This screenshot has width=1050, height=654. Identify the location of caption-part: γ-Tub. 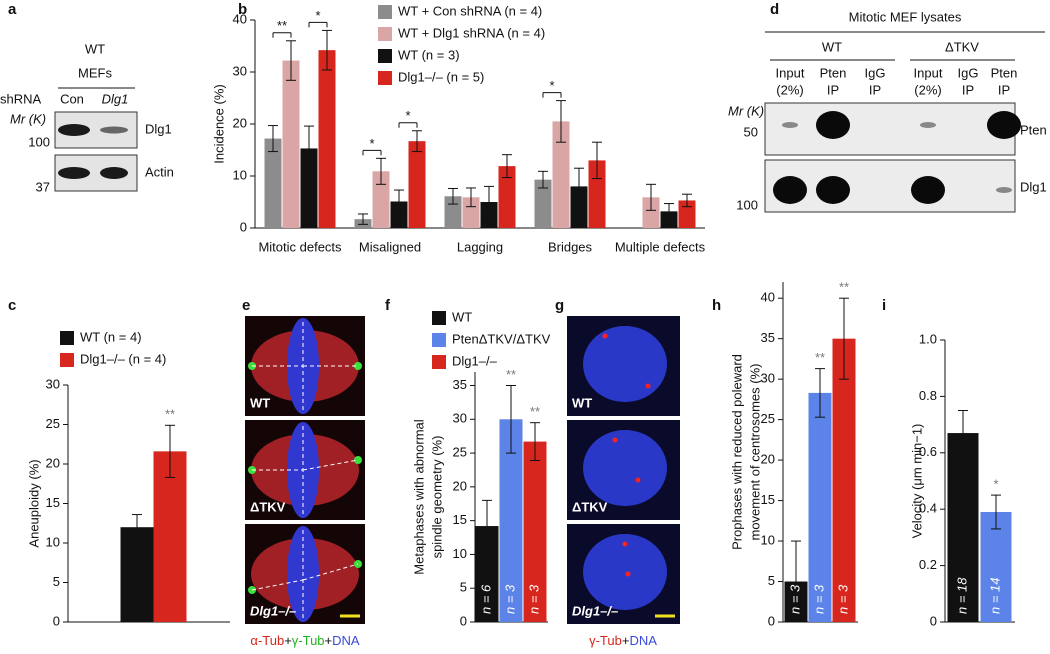
(308, 640).